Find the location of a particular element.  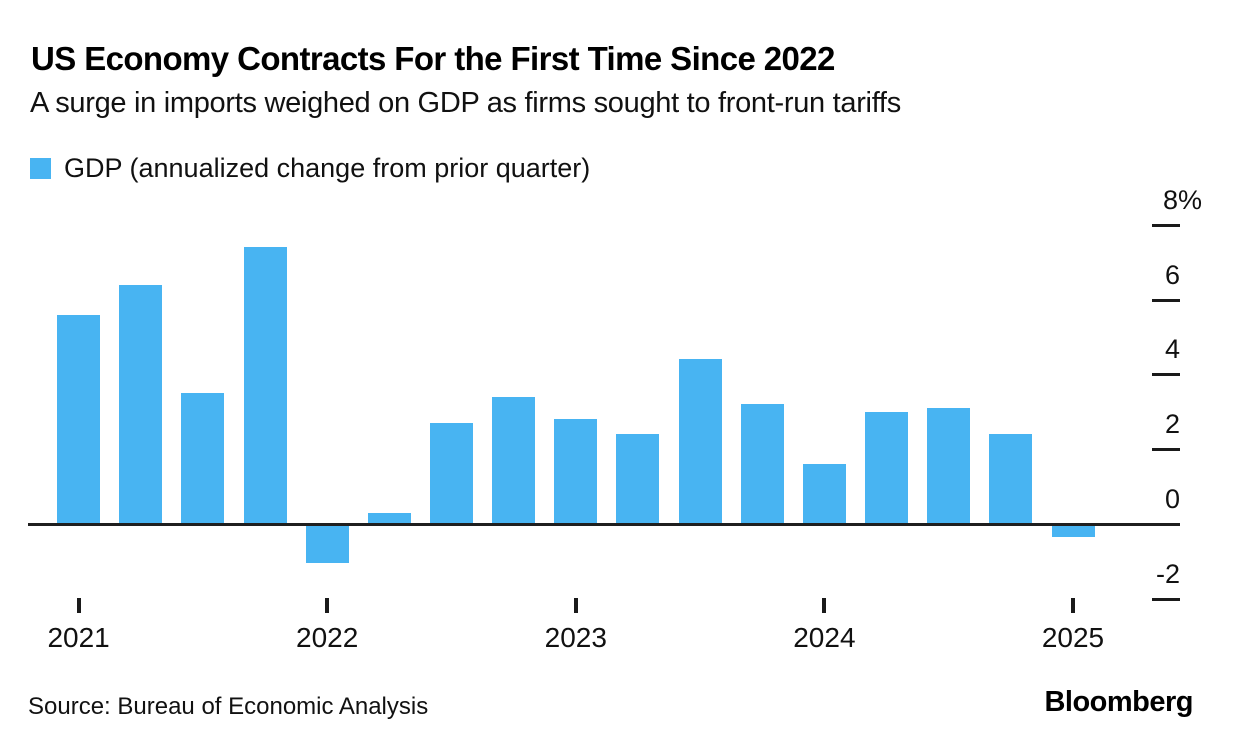

y-tick-dash--2 is located at coordinates (1166, 599).